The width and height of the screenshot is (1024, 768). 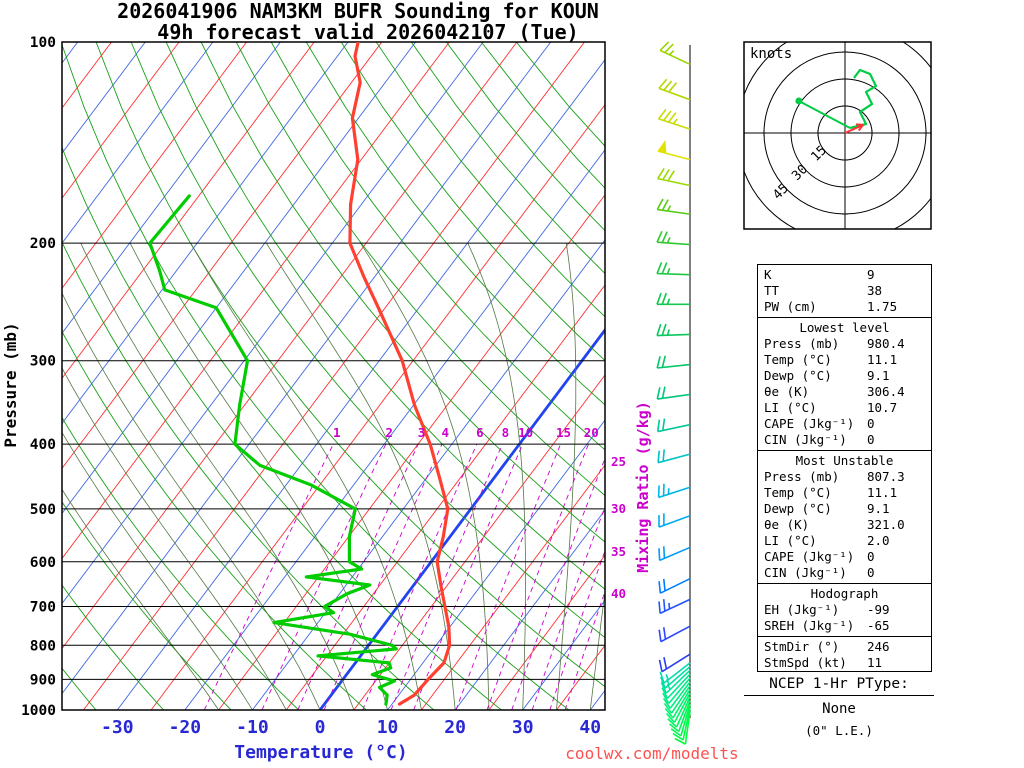 What do you see at coordinates (43, 680) in the screenshot?
I see `pressure-tick-label: 900` at bounding box center [43, 680].